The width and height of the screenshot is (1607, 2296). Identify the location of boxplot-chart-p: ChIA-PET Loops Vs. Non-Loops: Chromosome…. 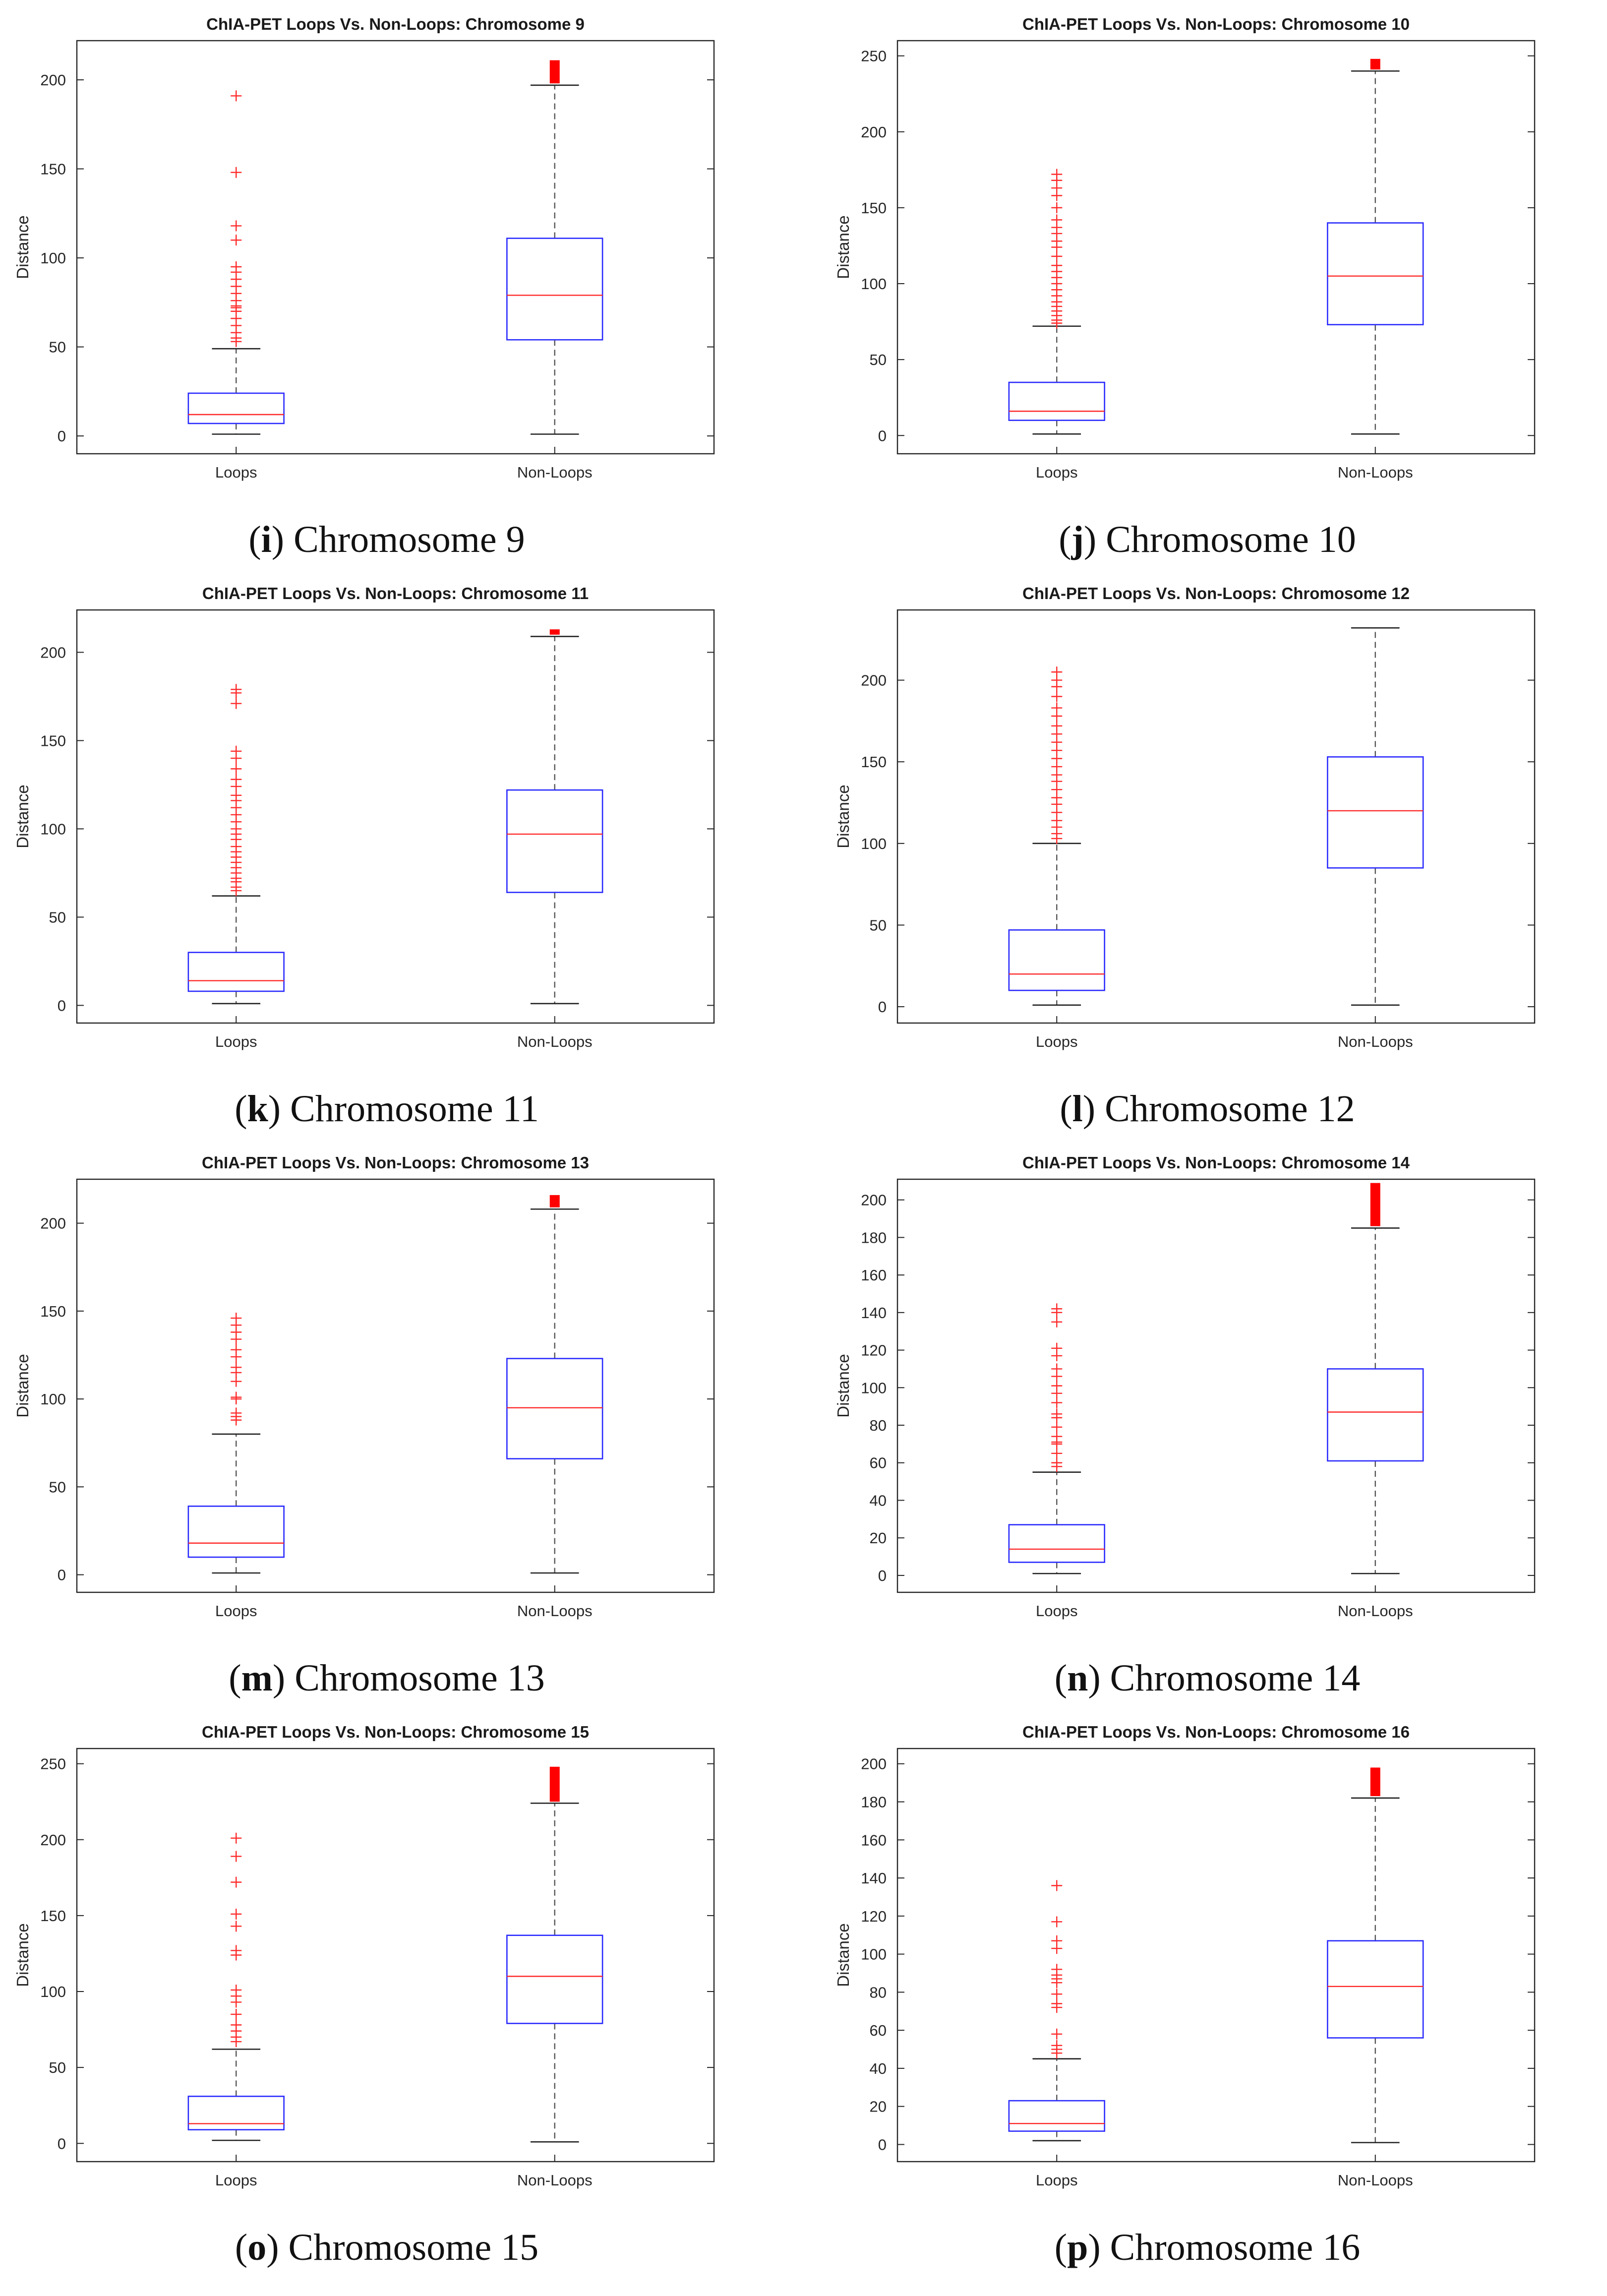
(1185, 1956).